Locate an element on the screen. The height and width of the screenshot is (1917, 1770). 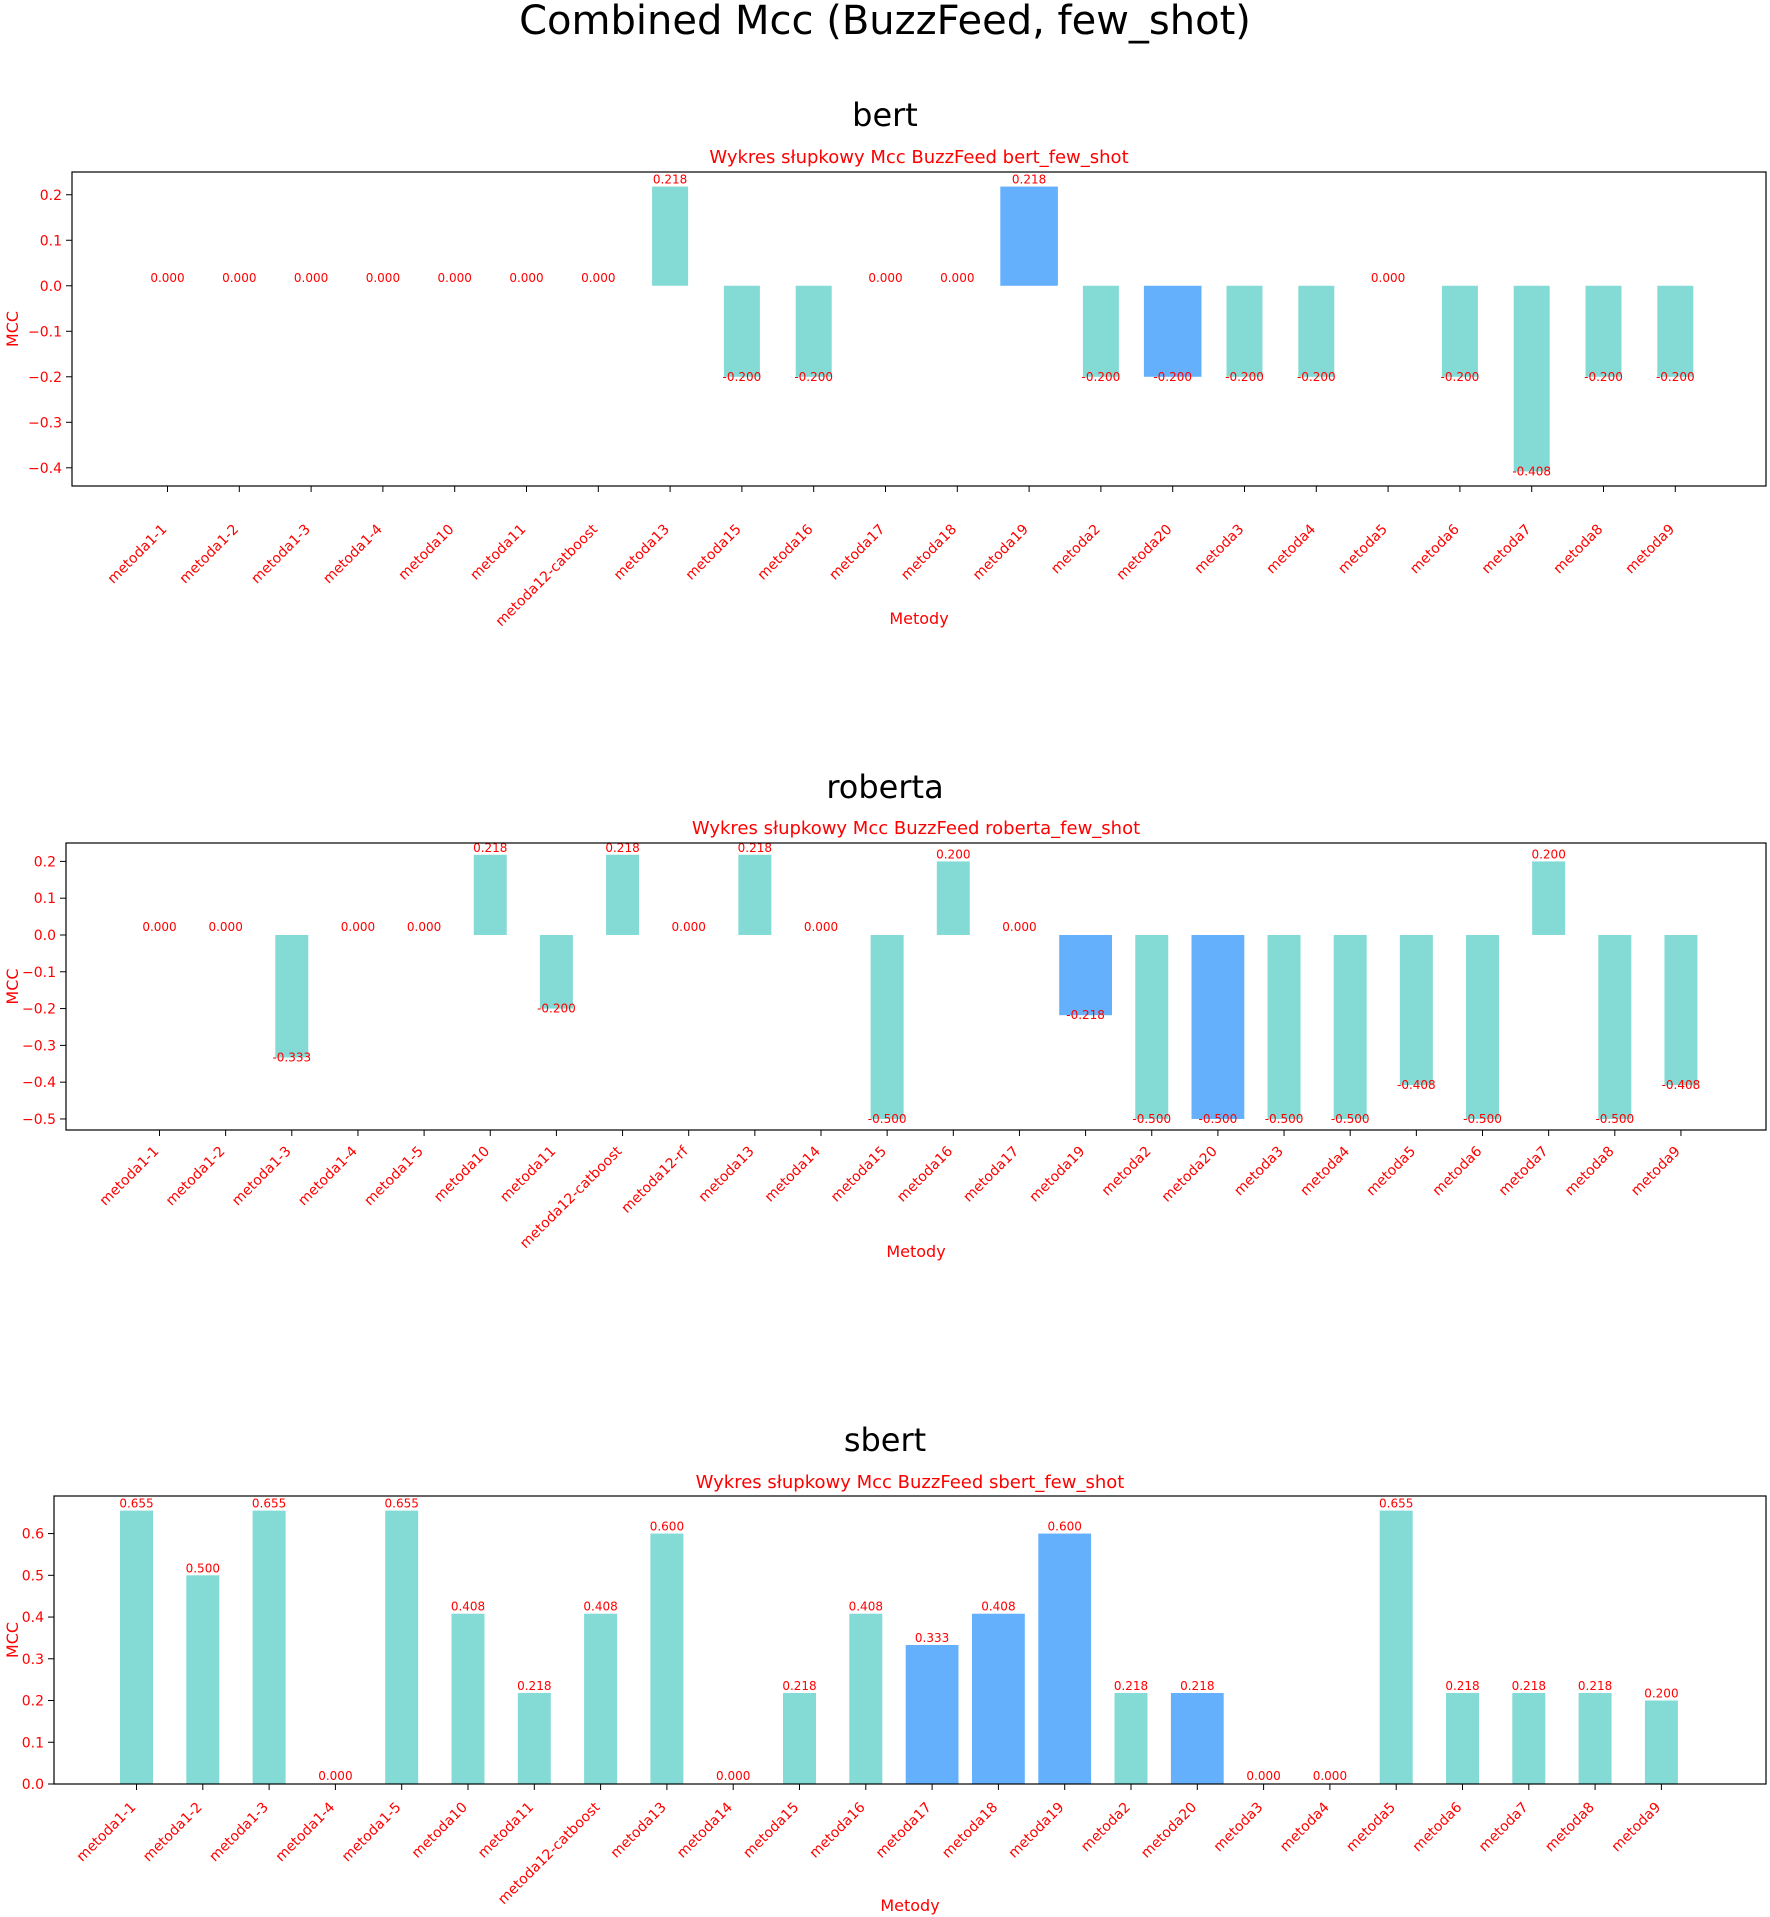
bar-metoda7 is located at coordinates (1531, 378).